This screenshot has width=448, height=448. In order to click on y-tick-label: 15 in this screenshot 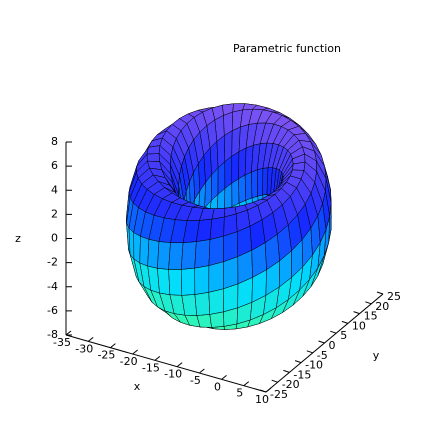, I will do `click(371, 316)`.